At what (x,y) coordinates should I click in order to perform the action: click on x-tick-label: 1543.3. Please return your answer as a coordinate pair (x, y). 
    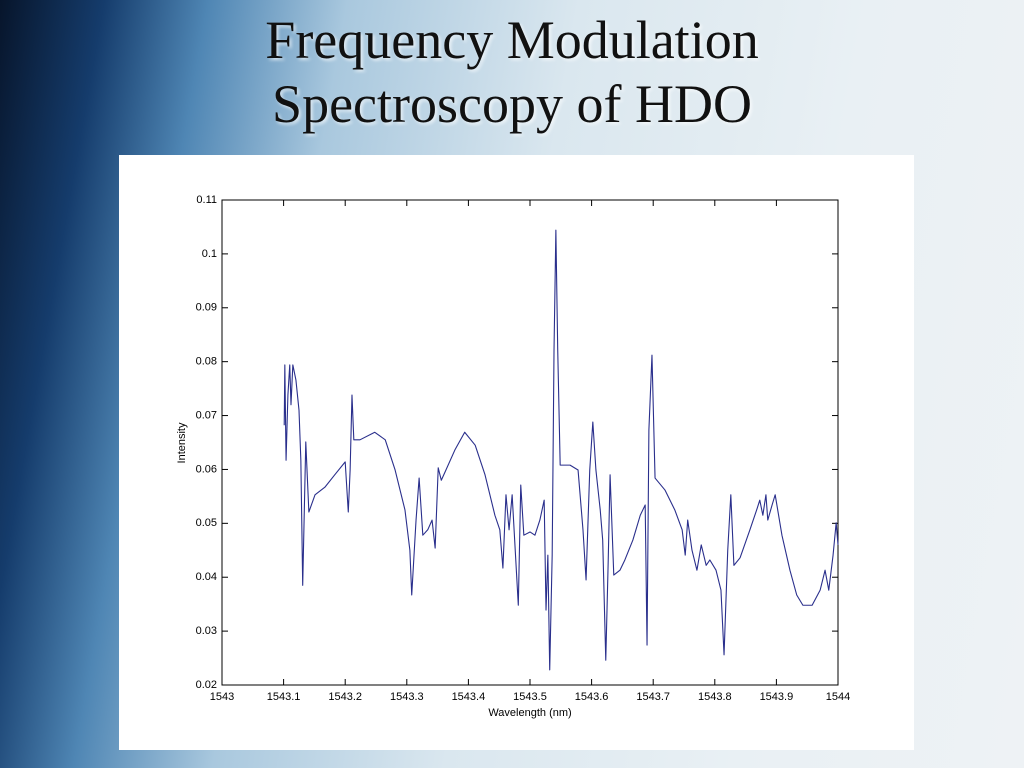
    Looking at the image, I should click on (407, 697).